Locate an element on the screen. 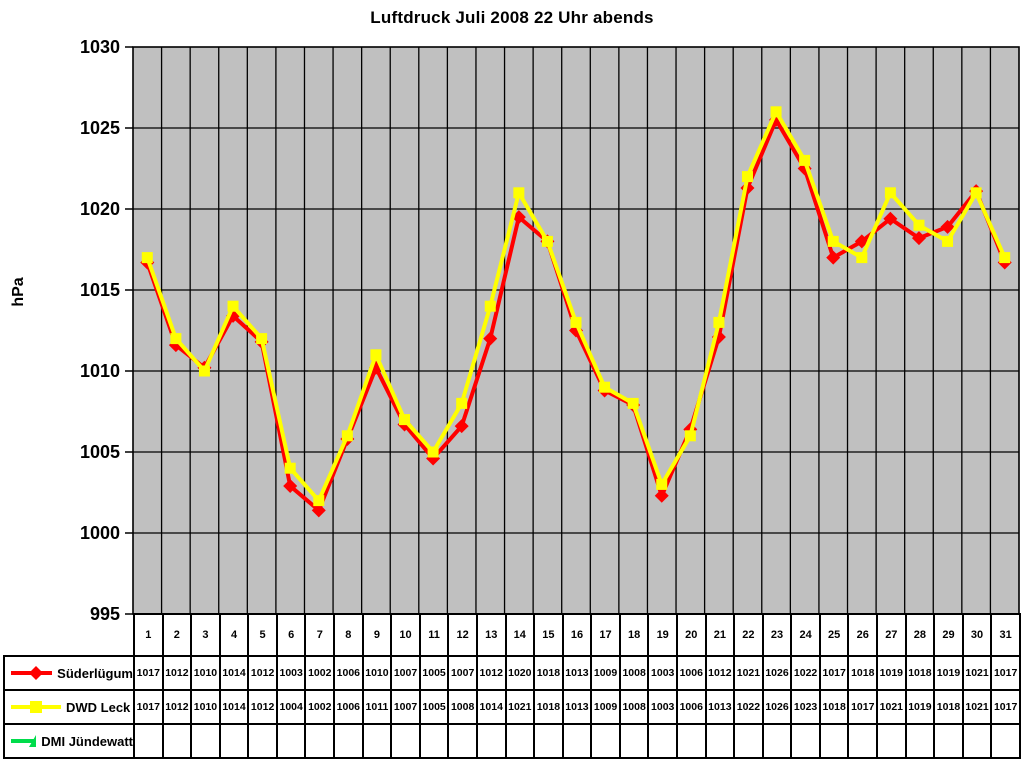  day-header-cell: 4 is located at coordinates (234, 635).